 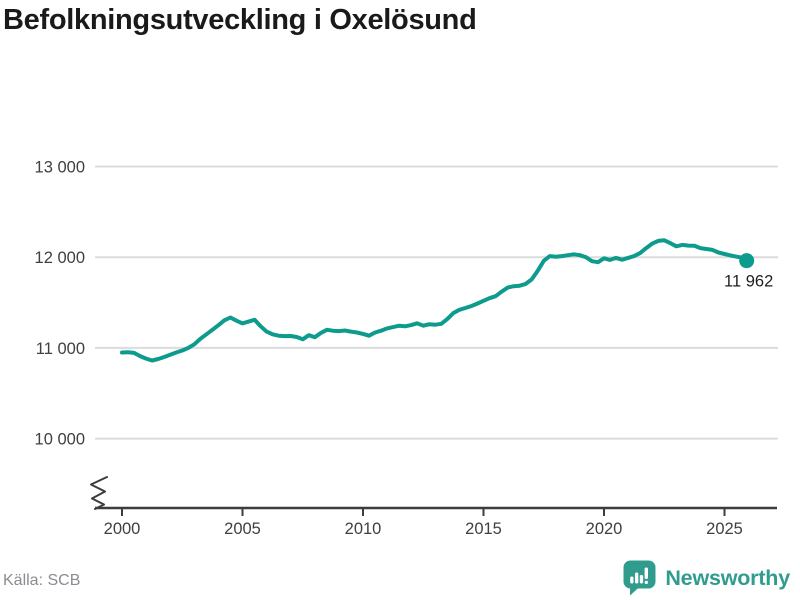 I want to click on newsworthy-logo: Newsworthy, so click(x=706, y=578).